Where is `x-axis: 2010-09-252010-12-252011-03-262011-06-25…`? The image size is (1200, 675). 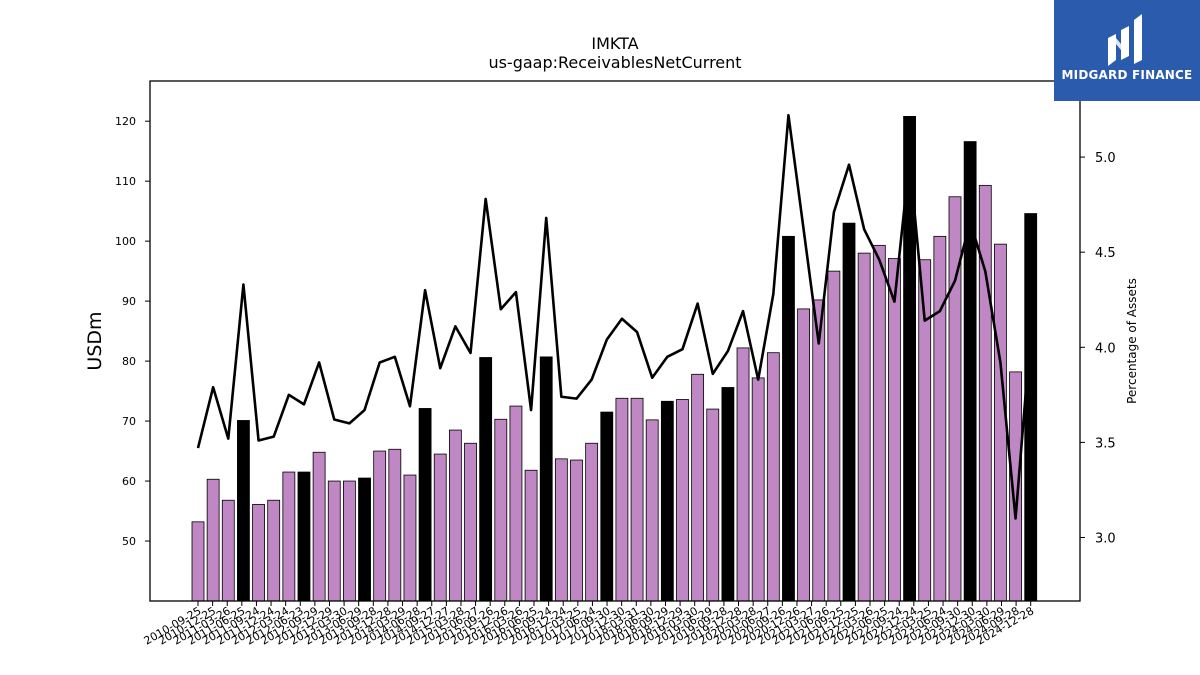
x-axis: 2010-09-252010-12-252011-03-262011-06-25… is located at coordinates (589, 624).